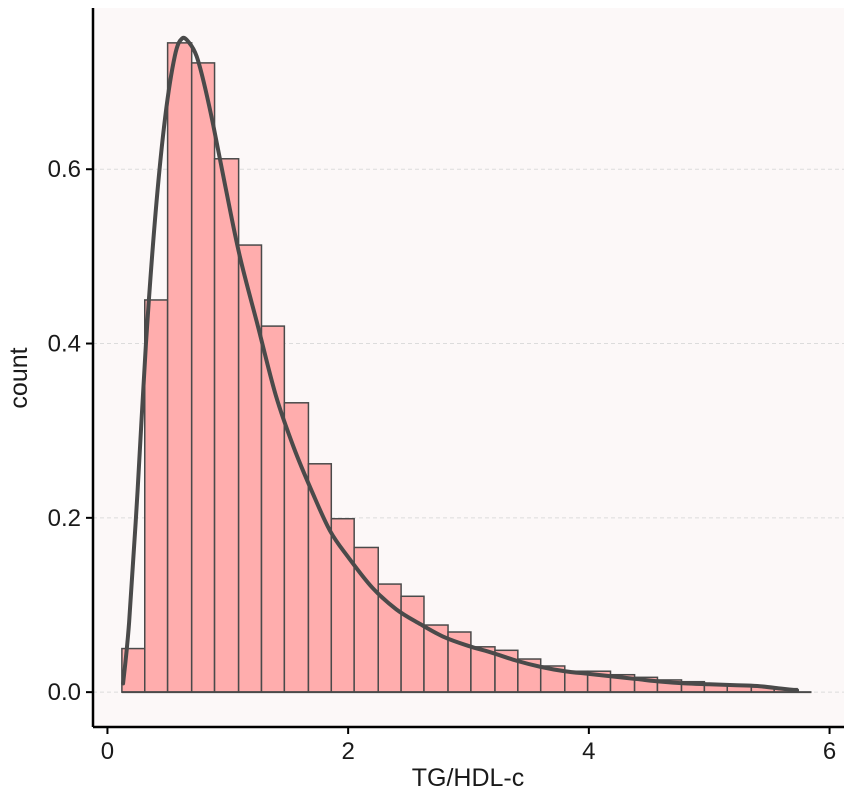 The width and height of the screenshot is (851, 796). Describe the element at coordinates (70, 431) in the screenshot. I see `y-axis-ticks: 0.0 0.2 0.4 0.6` at that location.